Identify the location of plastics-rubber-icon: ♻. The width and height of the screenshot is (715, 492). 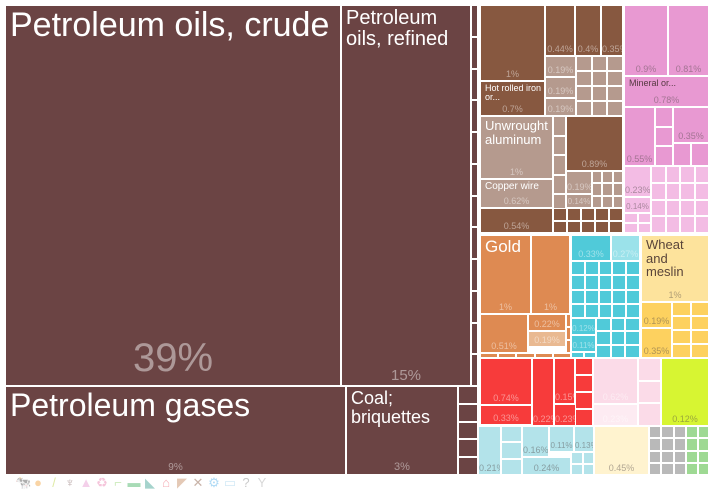
(102, 482).